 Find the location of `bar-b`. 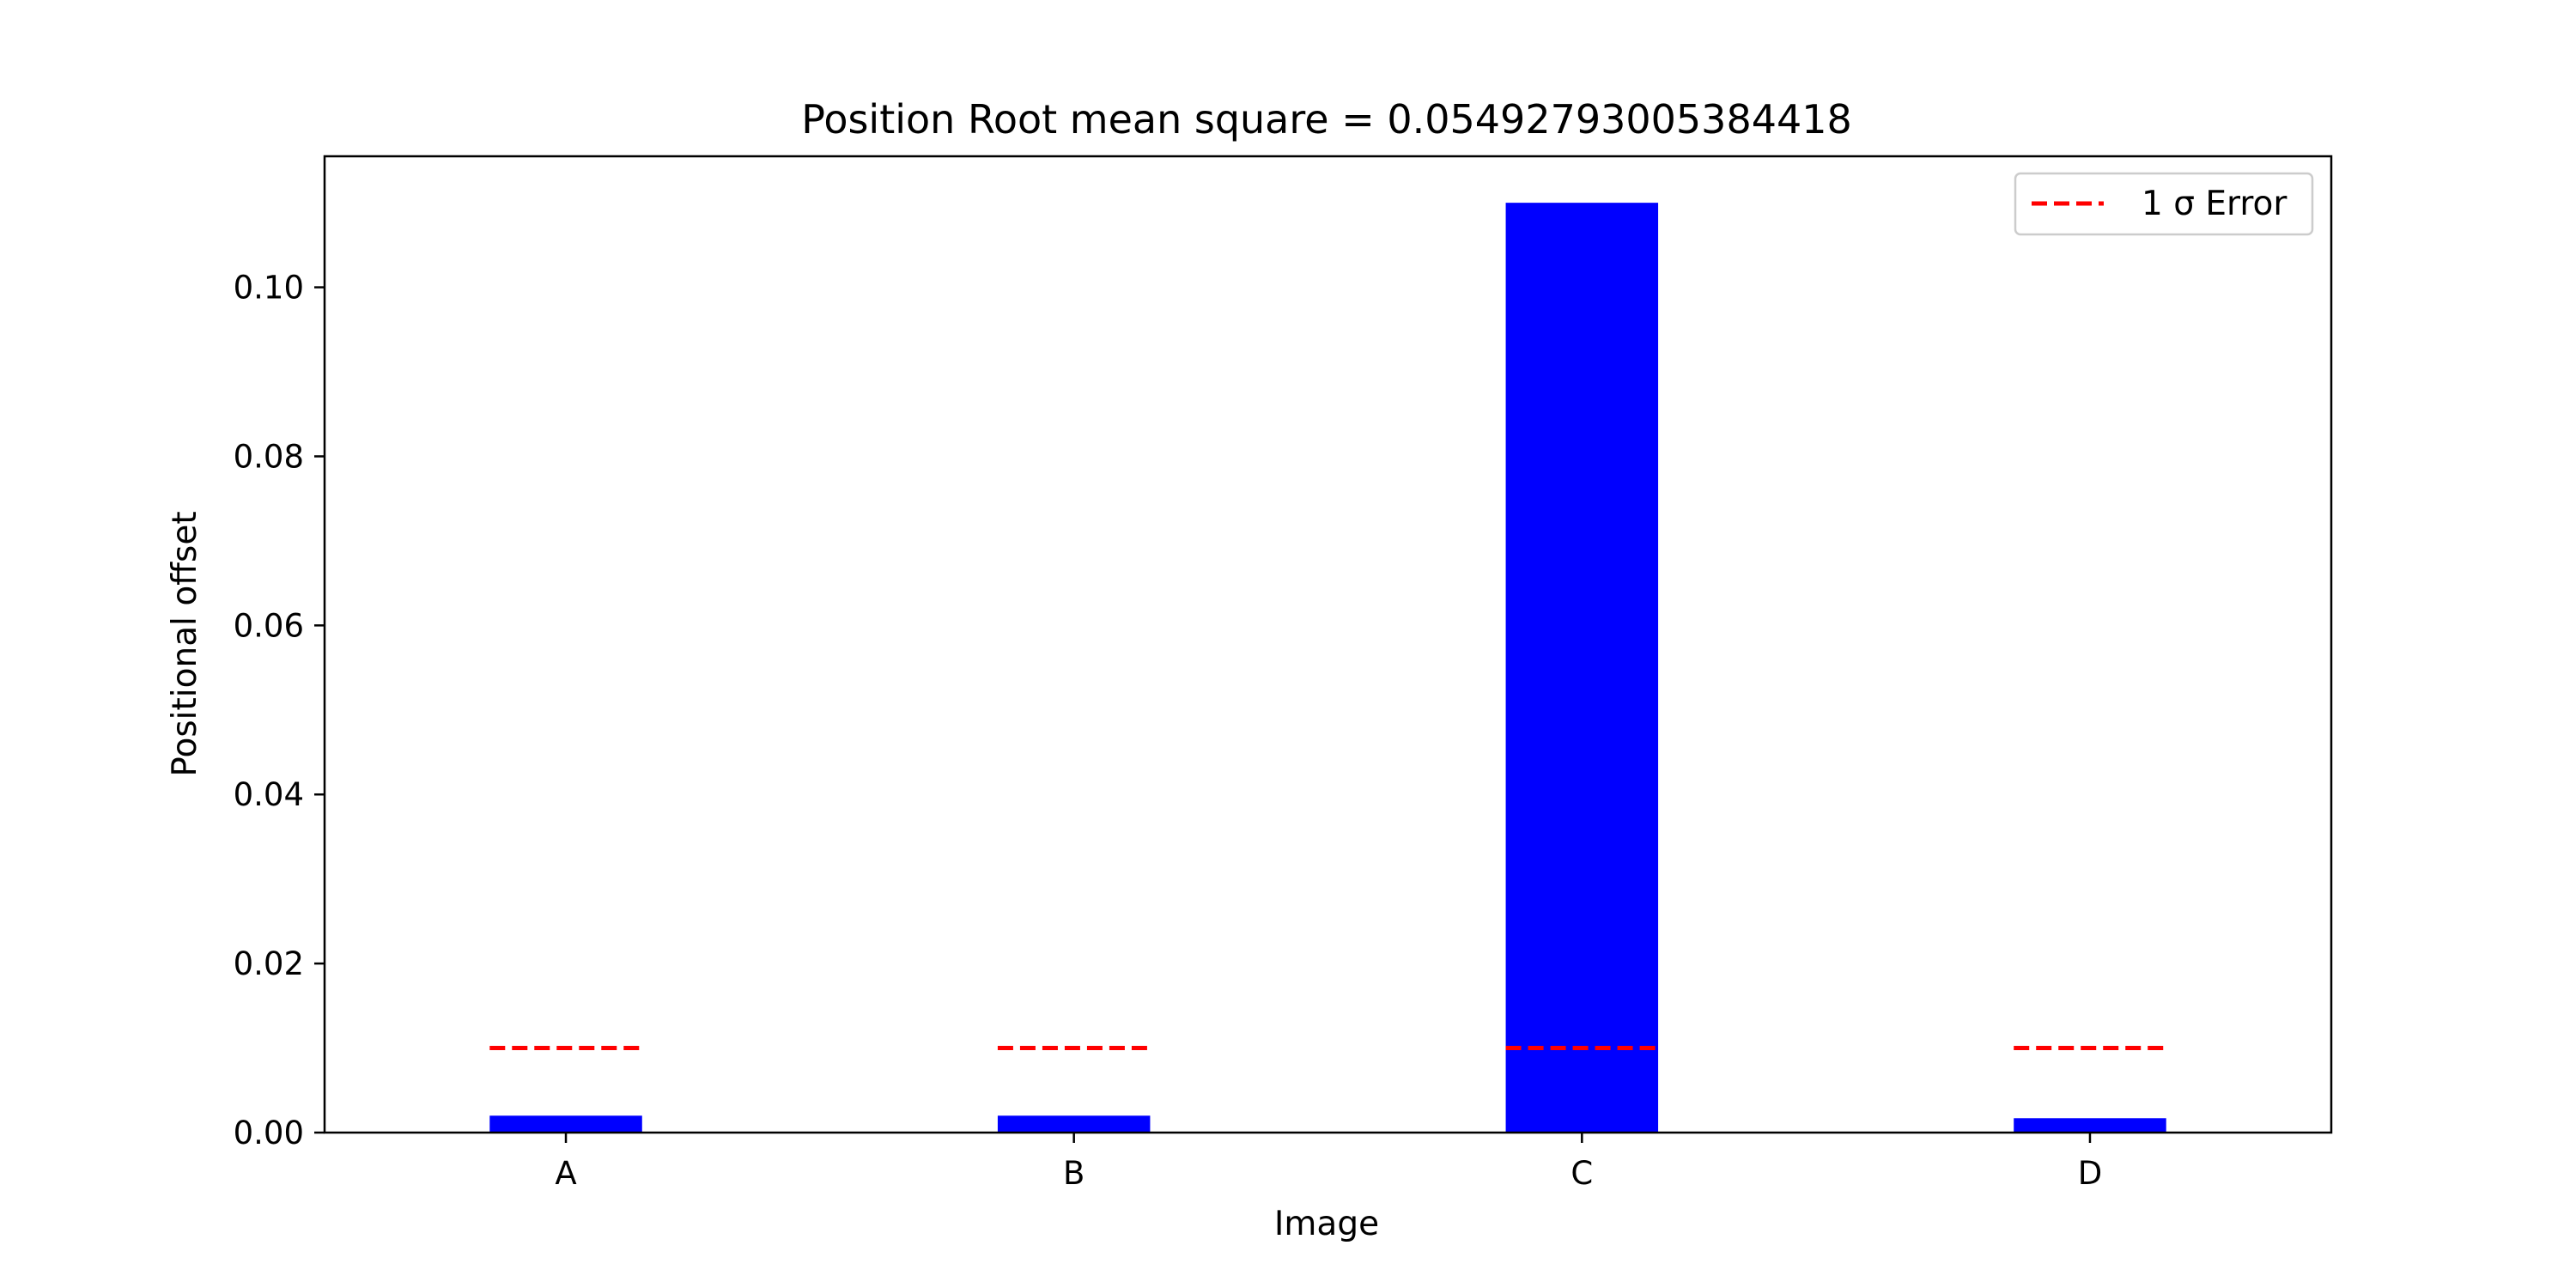

bar-b is located at coordinates (1074, 1124).